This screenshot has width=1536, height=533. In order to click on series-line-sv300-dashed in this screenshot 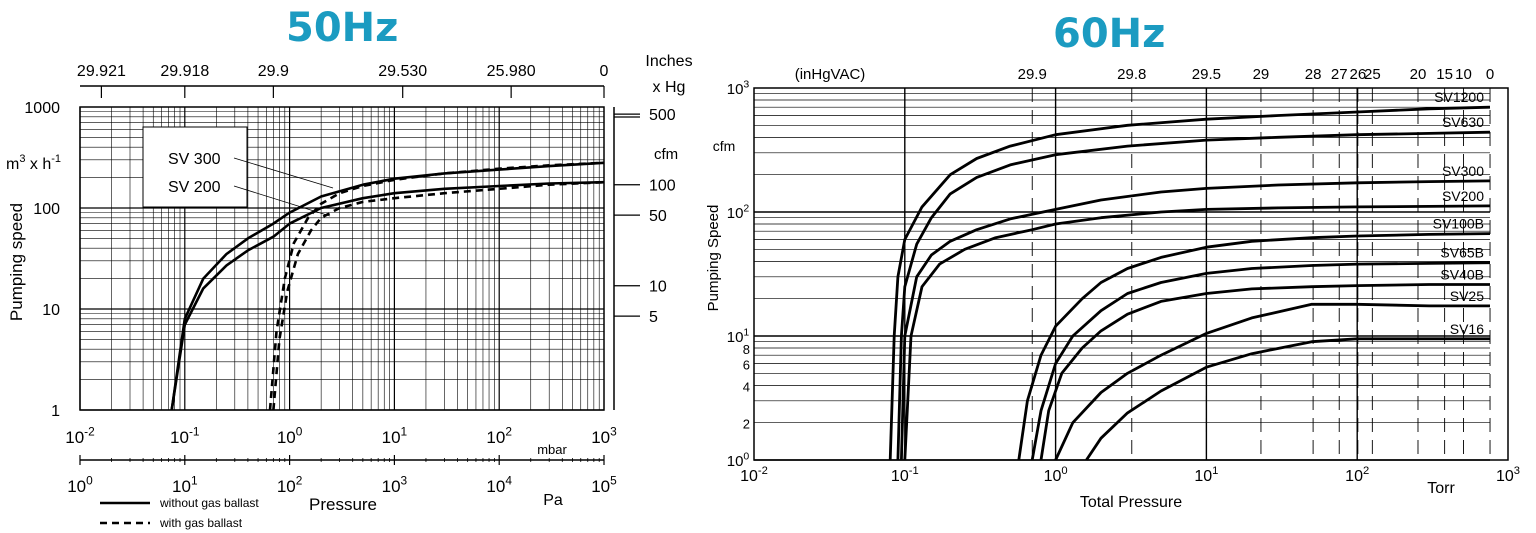, I will do `click(436, 286)`.